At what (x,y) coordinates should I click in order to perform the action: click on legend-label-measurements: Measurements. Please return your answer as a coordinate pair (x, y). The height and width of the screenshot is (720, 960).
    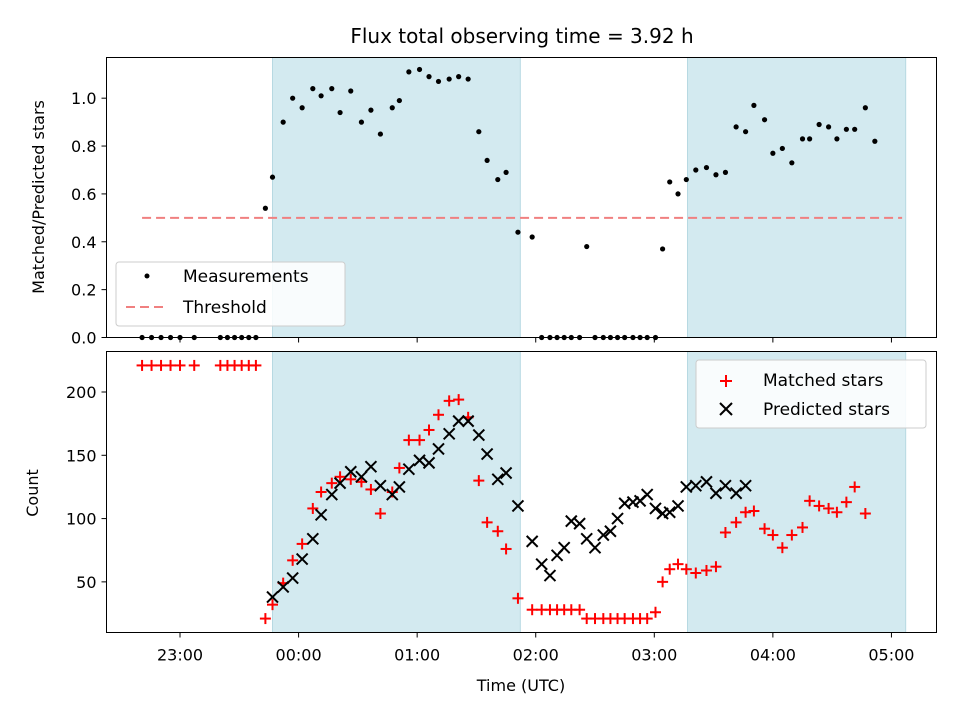
    Looking at the image, I should click on (246, 277).